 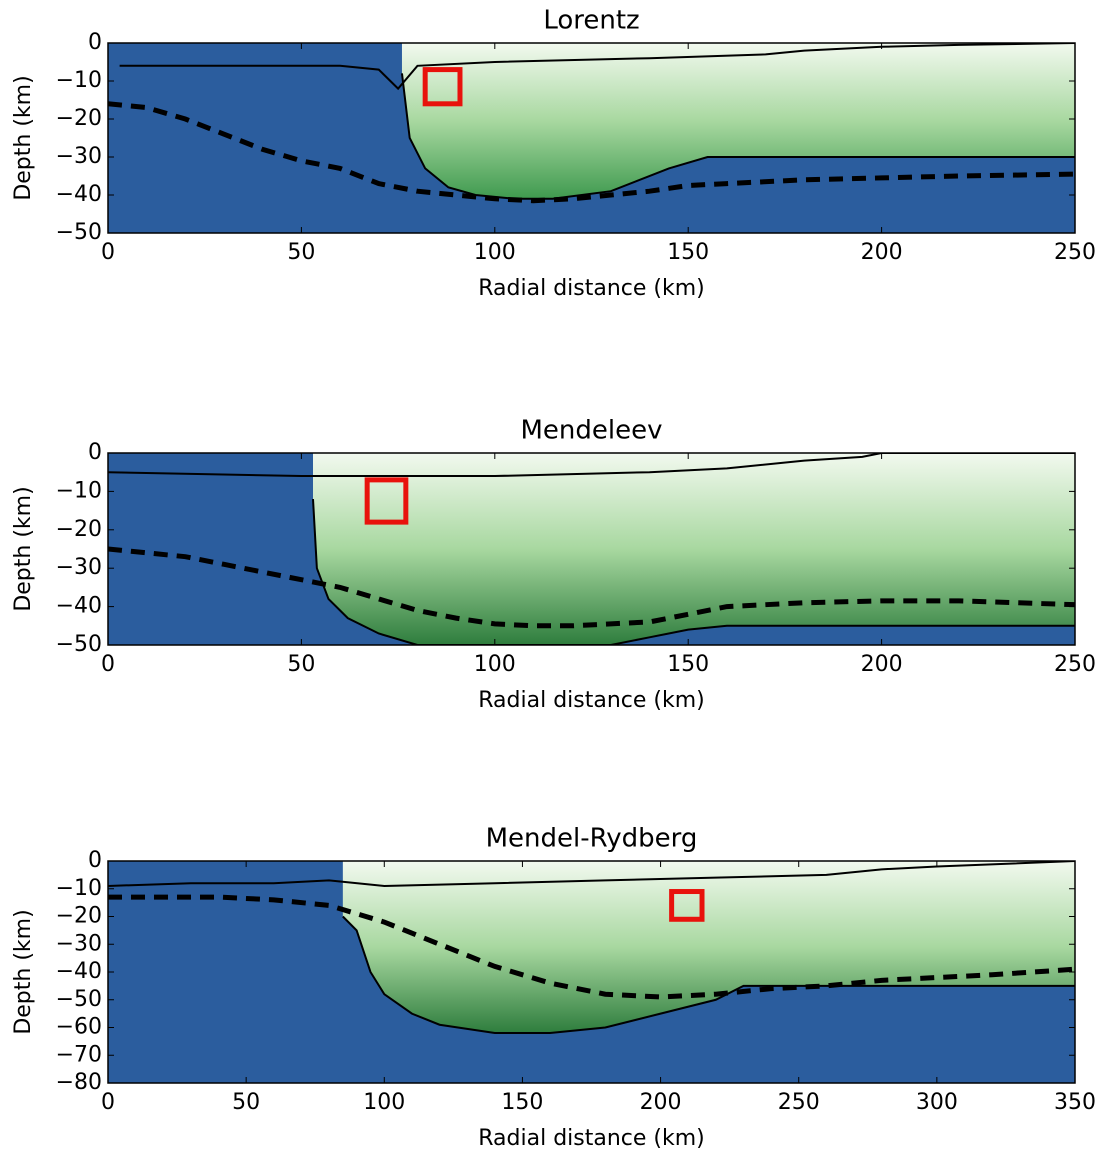 What do you see at coordinates (592, 839) in the screenshot?
I see `chart-title: Mendel-Rydberg` at bounding box center [592, 839].